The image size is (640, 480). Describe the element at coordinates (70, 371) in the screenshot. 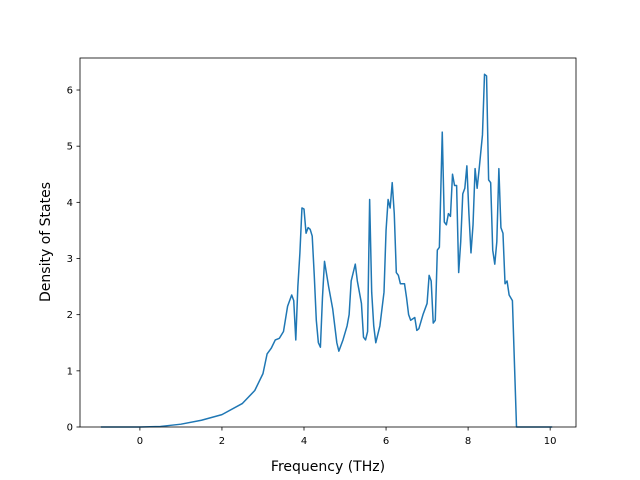

I see `y-tick-label: 1` at that location.